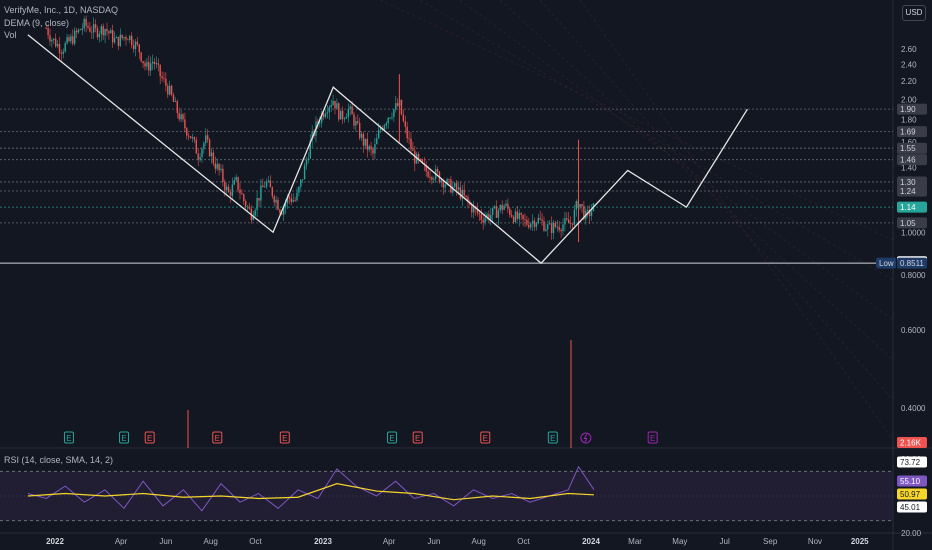 The height and width of the screenshot is (550, 932). I want to click on price-label-text: 1.24, so click(908, 191).